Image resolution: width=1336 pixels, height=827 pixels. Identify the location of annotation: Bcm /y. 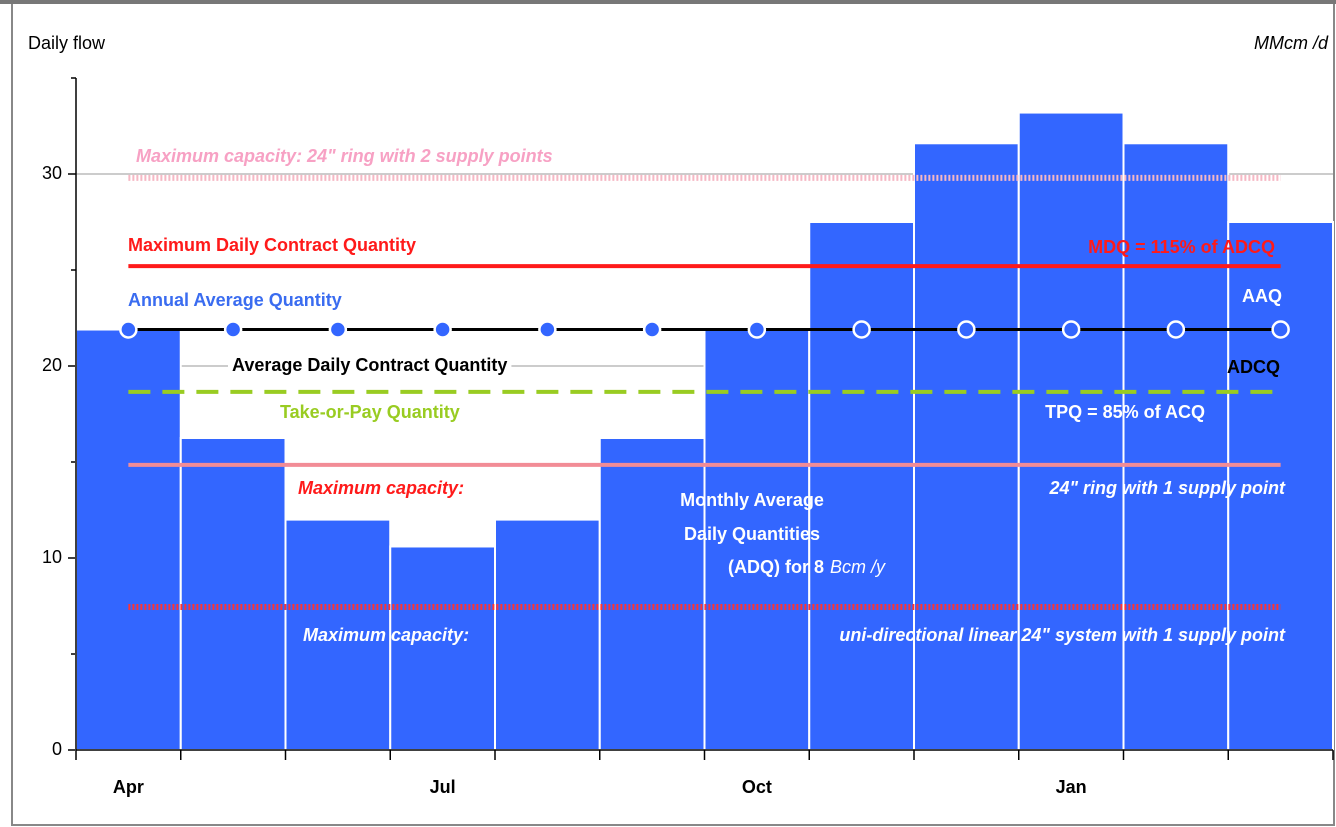
(858, 567).